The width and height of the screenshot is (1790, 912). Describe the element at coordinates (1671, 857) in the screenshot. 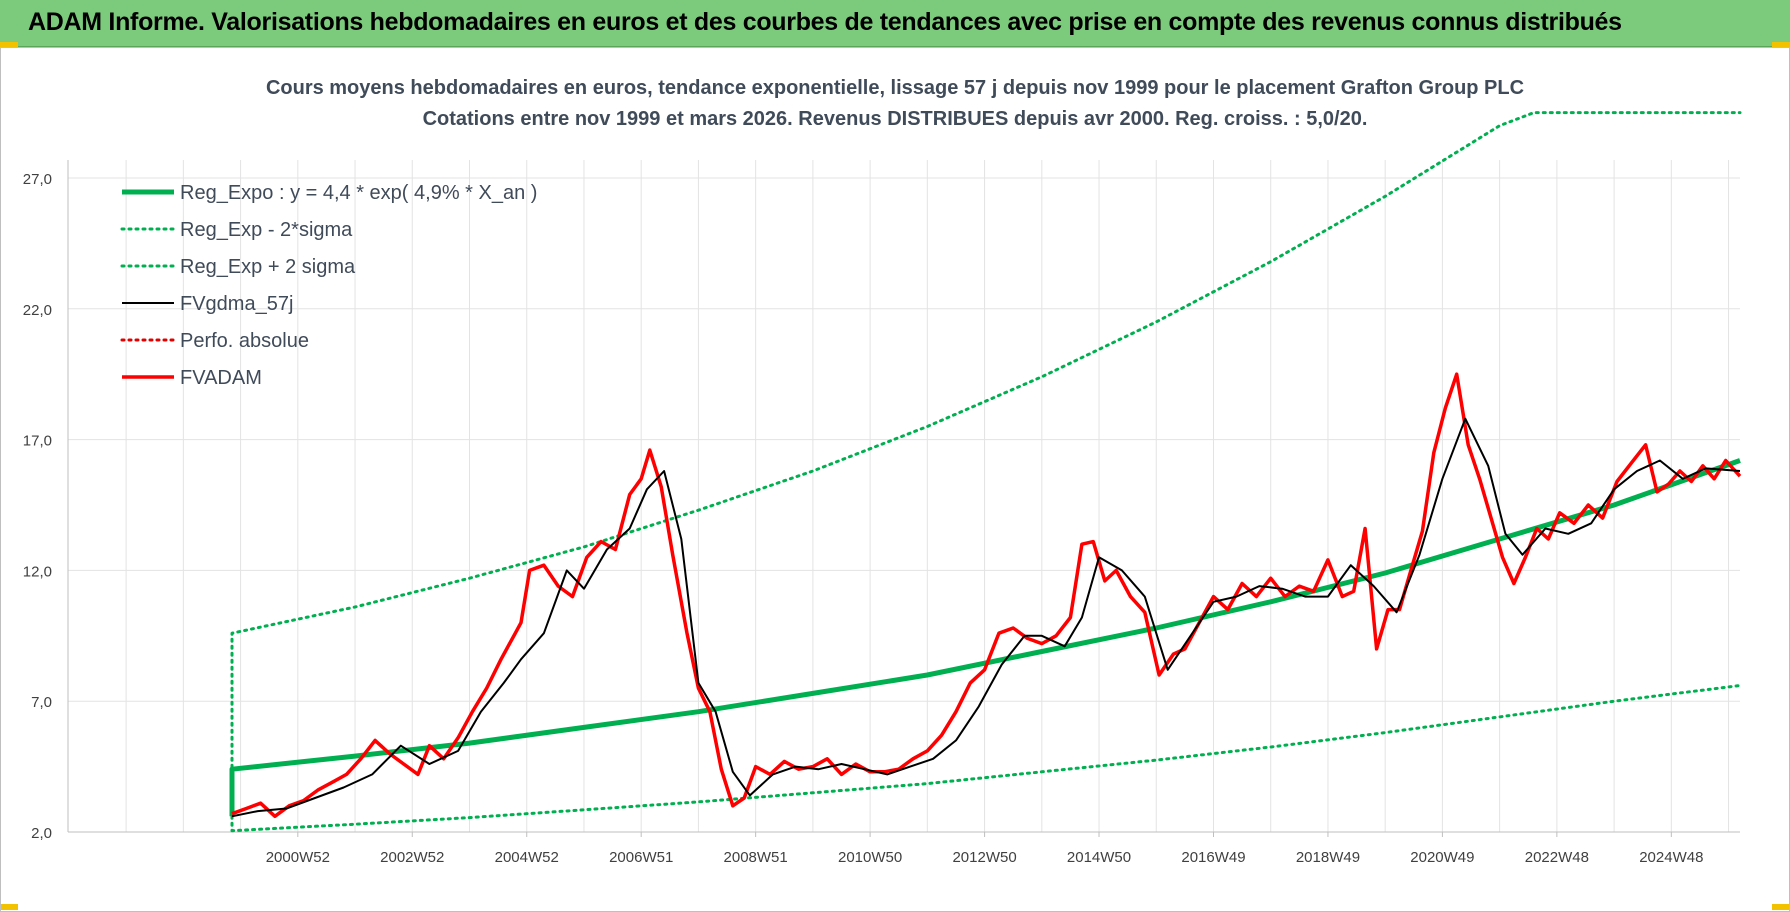

I see `x-tick-label: 2024W48` at that location.